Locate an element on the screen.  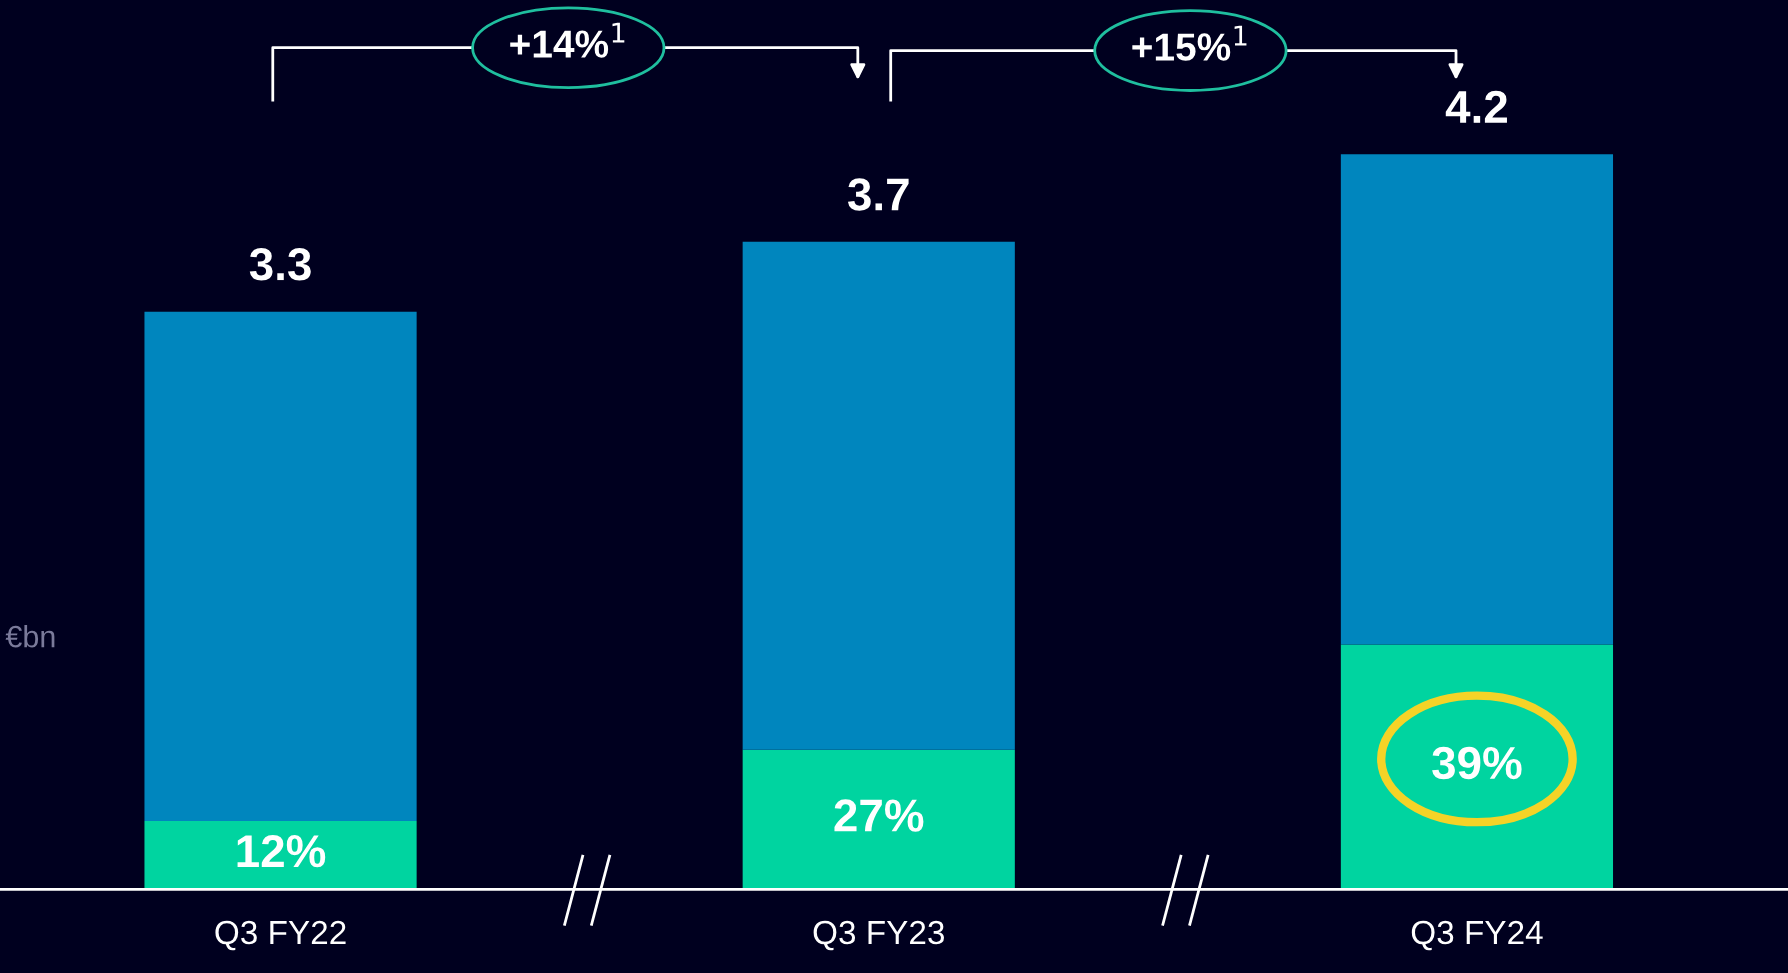
annotation: 12% is located at coordinates (281, 851).